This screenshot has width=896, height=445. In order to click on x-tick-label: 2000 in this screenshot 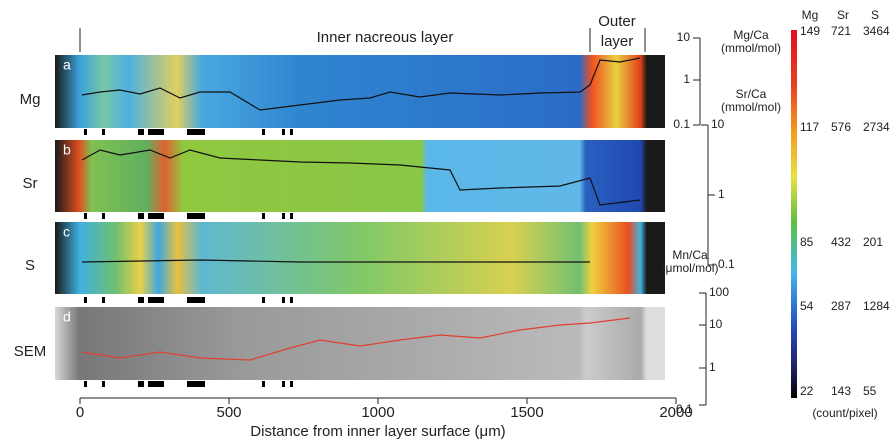, I will do `click(675, 412)`.